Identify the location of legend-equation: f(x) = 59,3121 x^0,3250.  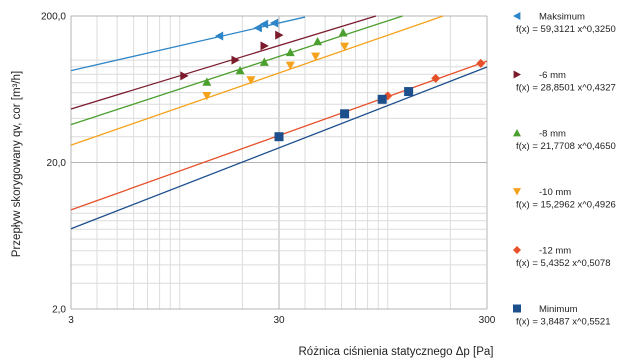
(566, 29).